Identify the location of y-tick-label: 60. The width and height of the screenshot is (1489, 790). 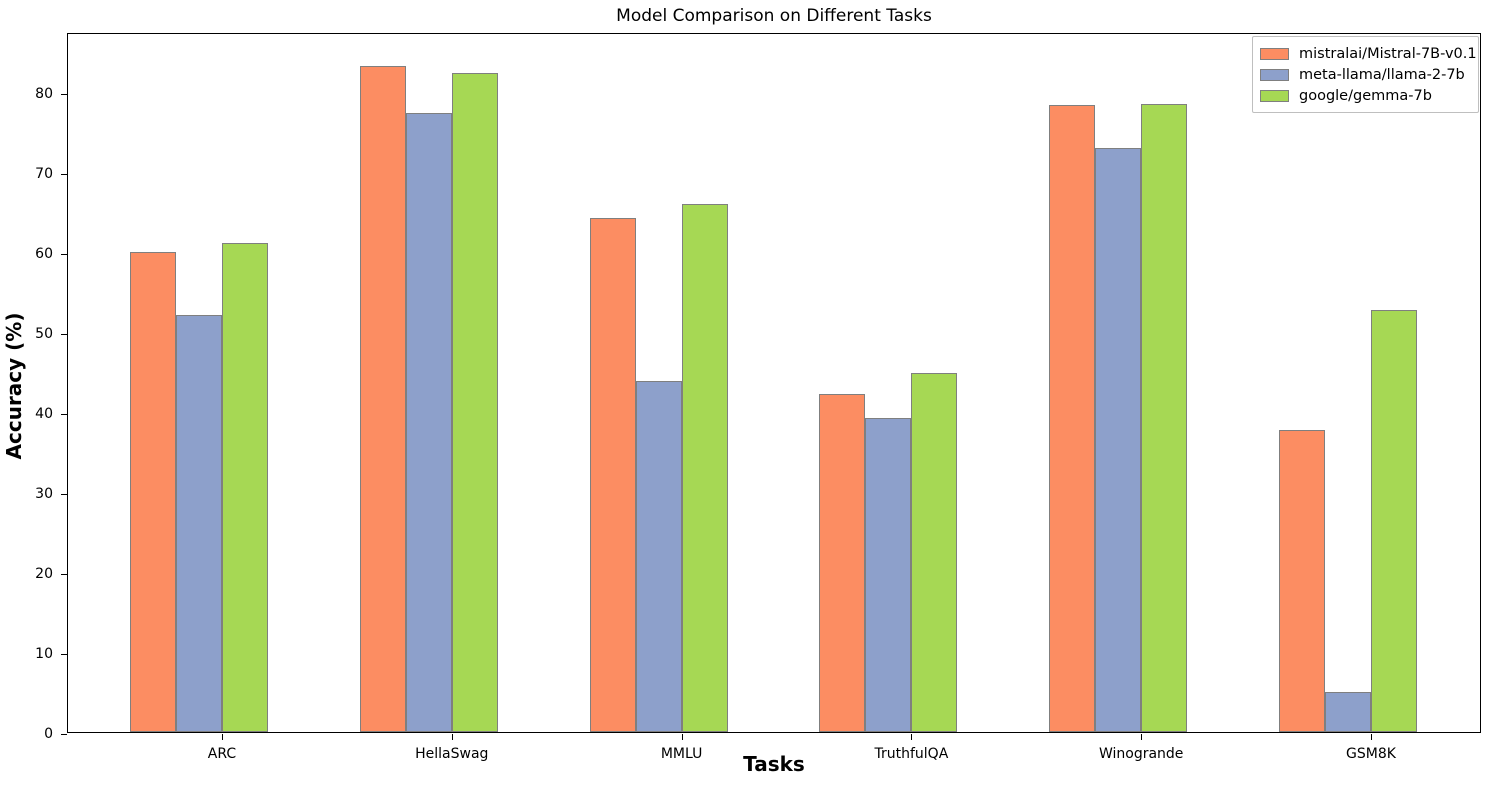
(44, 254).